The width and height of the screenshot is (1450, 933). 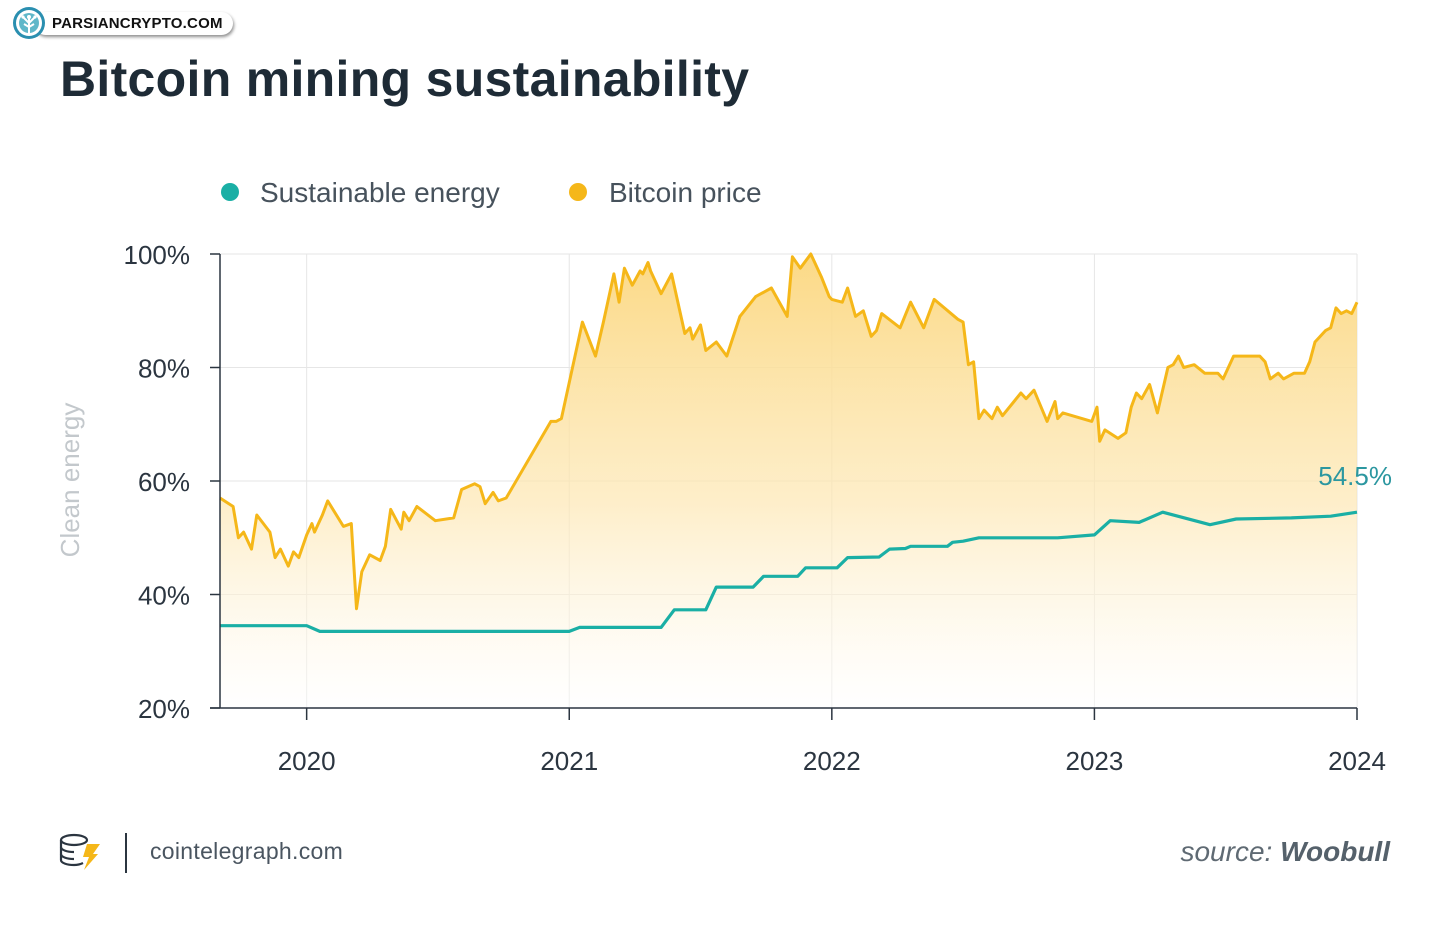 I want to click on x-tick-label: 2020, so click(x=307, y=761).